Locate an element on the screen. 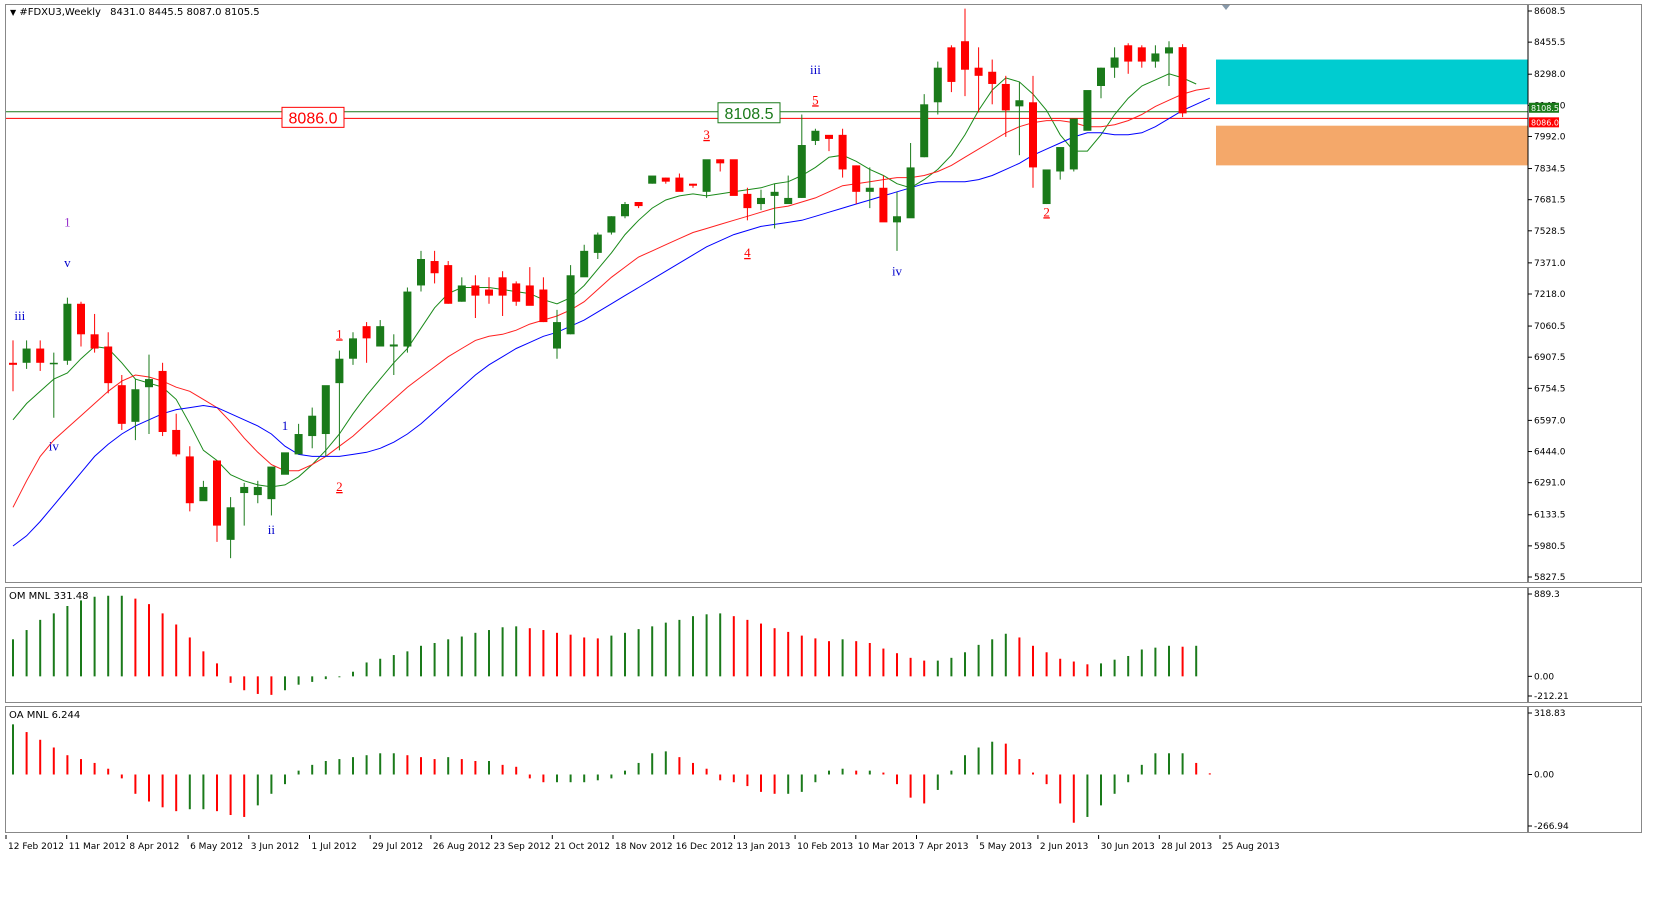 The image size is (1680, 917). date-tick-label: 1 Jul 2012 is located at coordinates (334, 847).